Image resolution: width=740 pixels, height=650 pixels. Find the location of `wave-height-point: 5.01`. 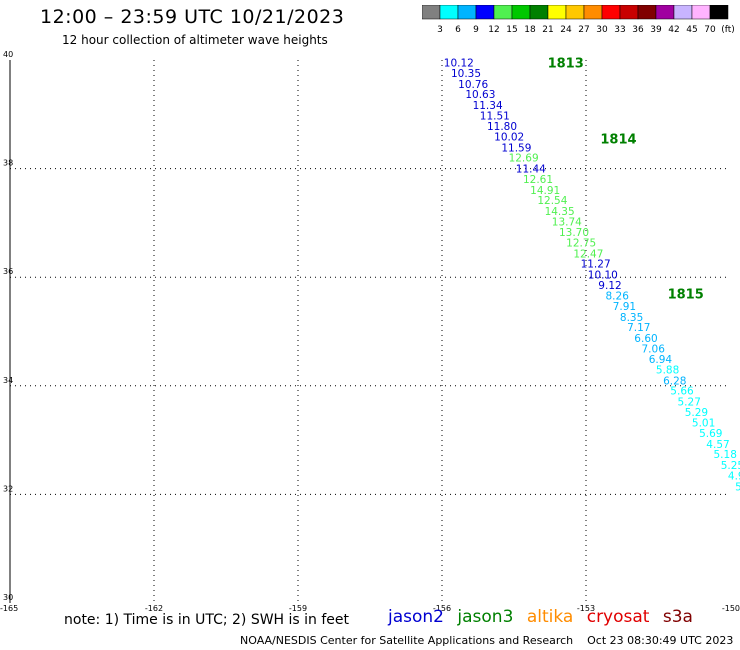

wave-height-point: 5.01 is located at coordinates (703, 424).